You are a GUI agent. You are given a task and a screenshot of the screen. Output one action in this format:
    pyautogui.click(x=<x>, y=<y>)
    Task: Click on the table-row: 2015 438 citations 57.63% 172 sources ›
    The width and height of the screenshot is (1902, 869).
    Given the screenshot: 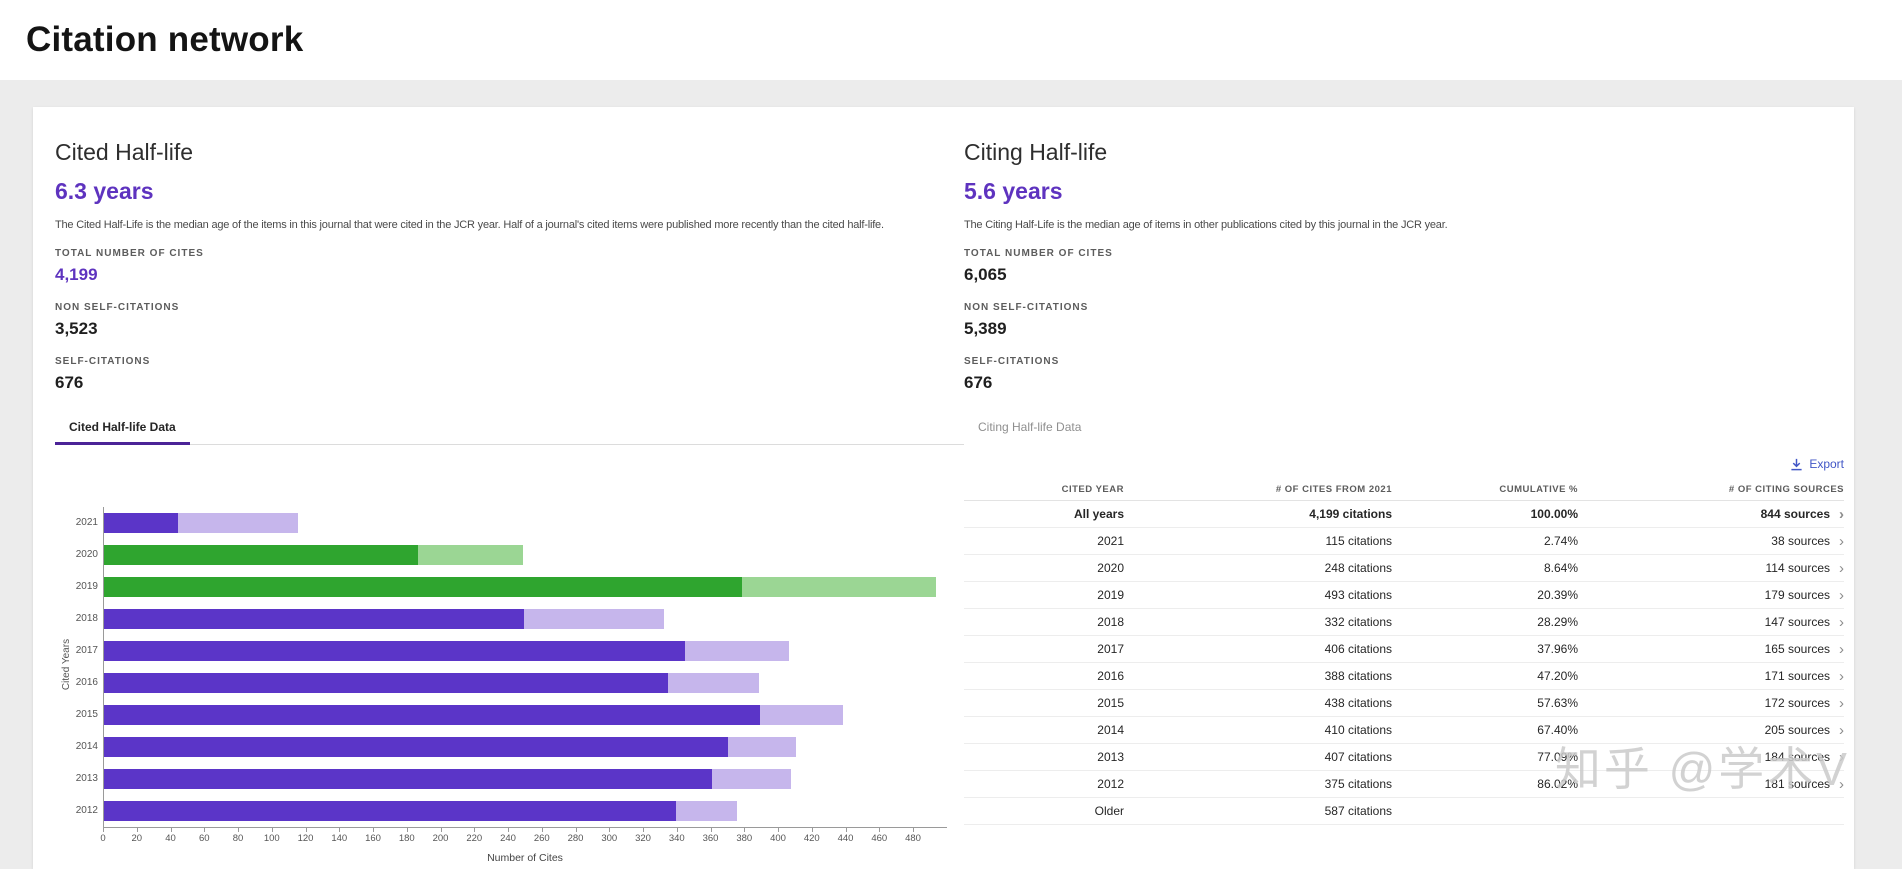 What is the action you would take?
    pyautogui.click(x=1404, y=703)
    